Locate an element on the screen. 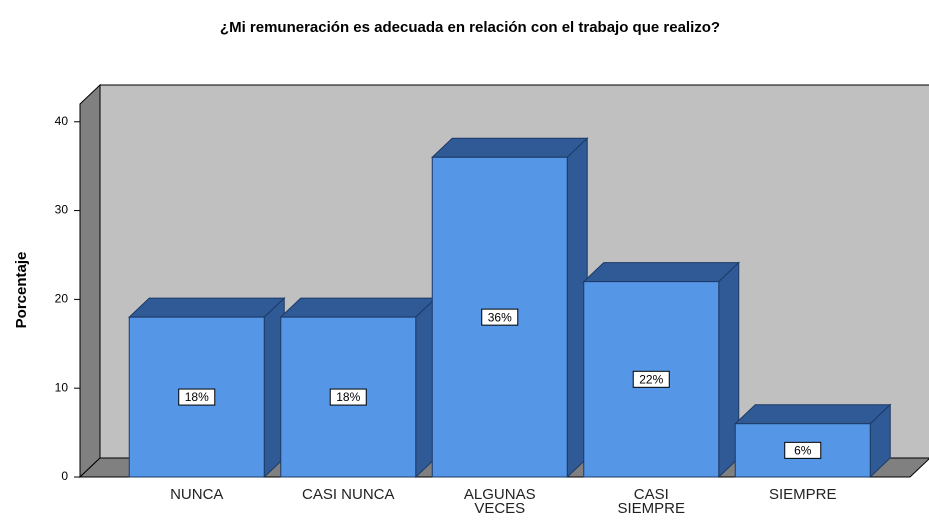 This screenshot has height=524, width=929. y-tick-label: 30 is located at coordinates (62, 210).